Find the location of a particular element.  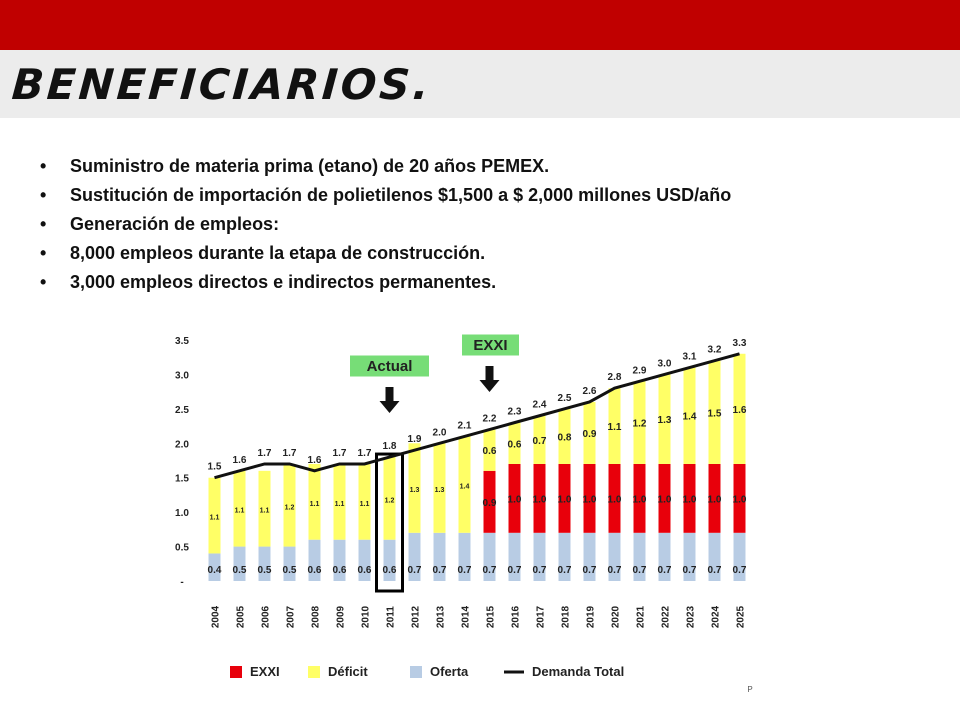

x-tick-label: 2015 is located at coordinates (491, 616).